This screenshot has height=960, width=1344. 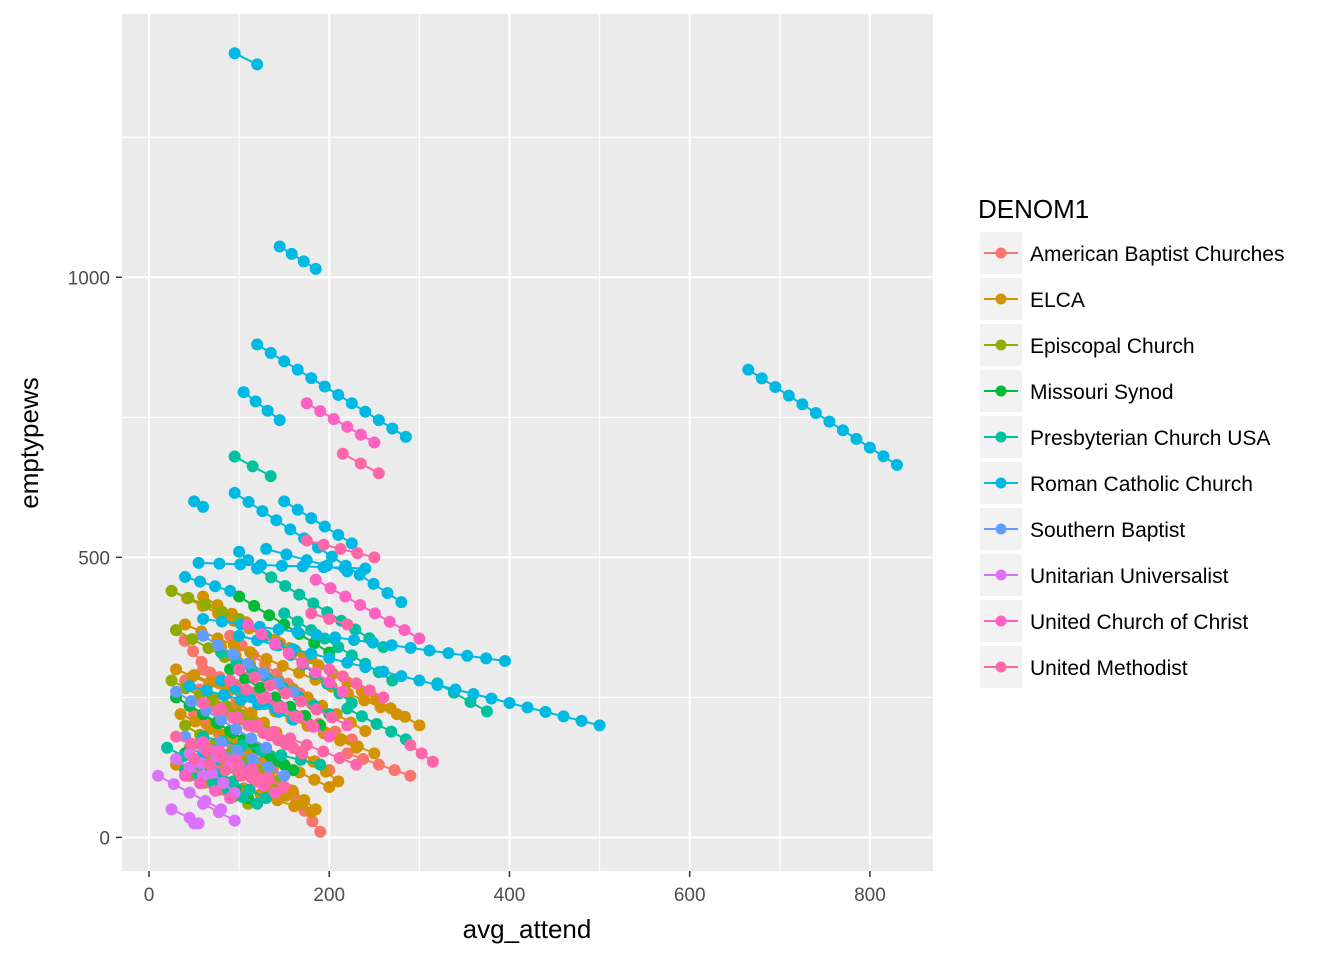 I want to click on x-axis-ticks: 0 200 400 600 800, so click(x=515, y=888).